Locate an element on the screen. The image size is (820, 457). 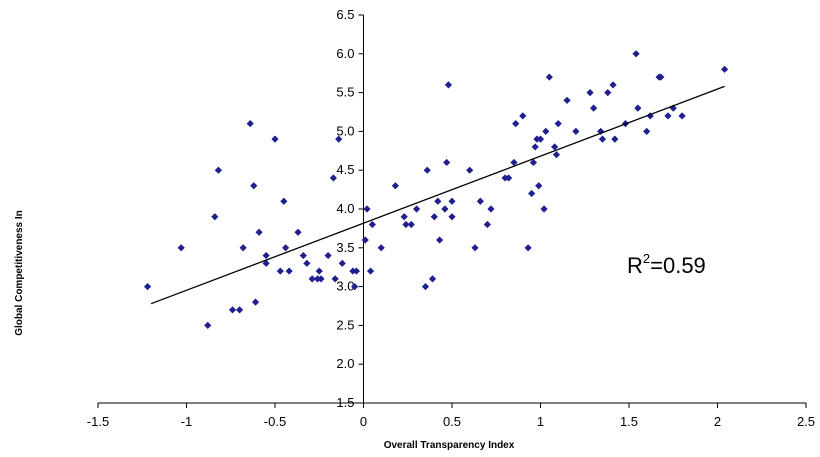
y-tick-label: 4.0 is located at coordinates (345, 208).